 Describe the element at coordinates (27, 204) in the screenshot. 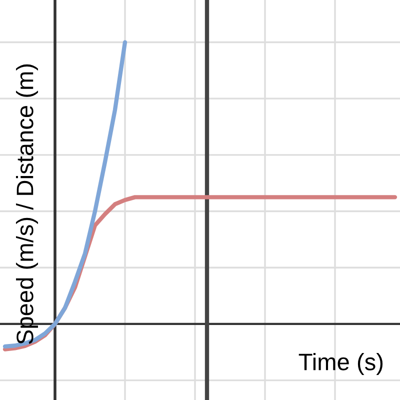

I see `y-axis-title: Speed (m/s) / Distance (m)` at that location.